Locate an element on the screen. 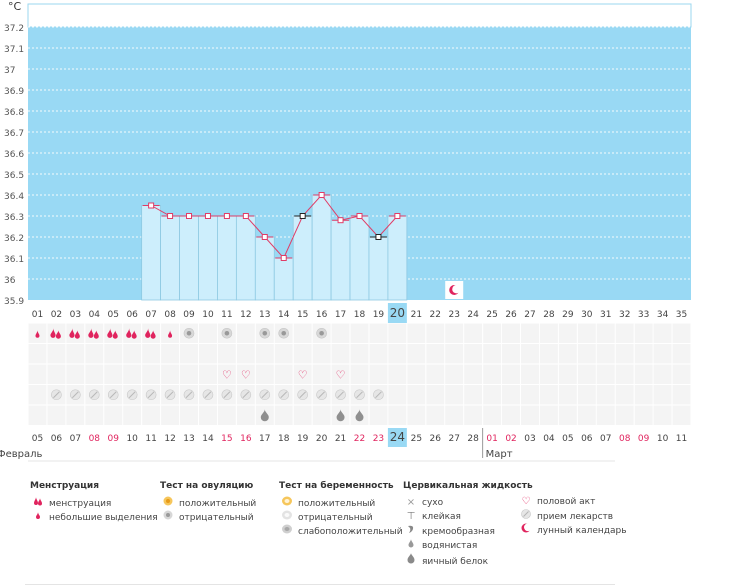 The height and width of the screenshot is (587, 730). legend-item-medication: прием лекарств is located at coordinates (572, 516).